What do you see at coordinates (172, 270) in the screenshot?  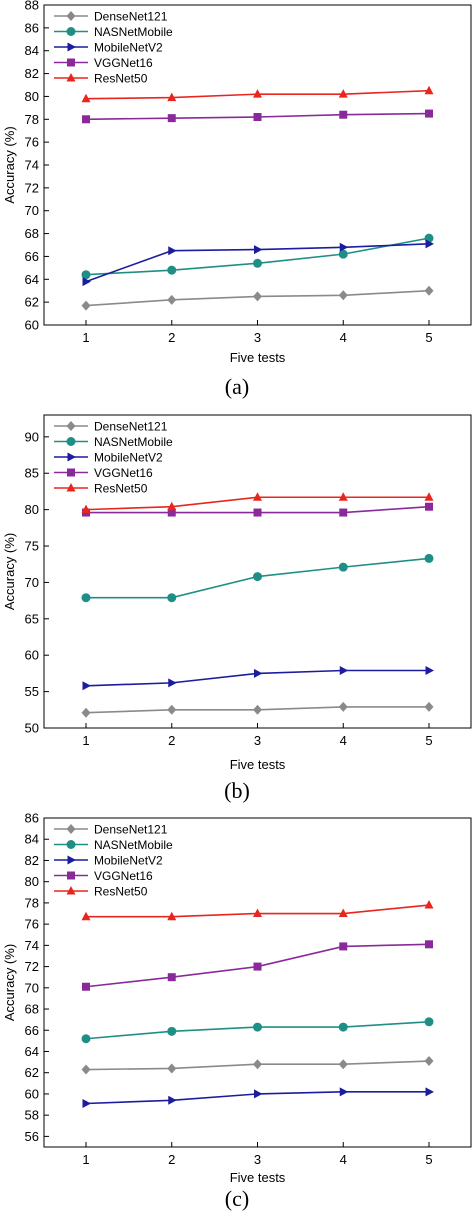 I see `chart-a-point-nasnetmobile` at bounding box center [172, 270].